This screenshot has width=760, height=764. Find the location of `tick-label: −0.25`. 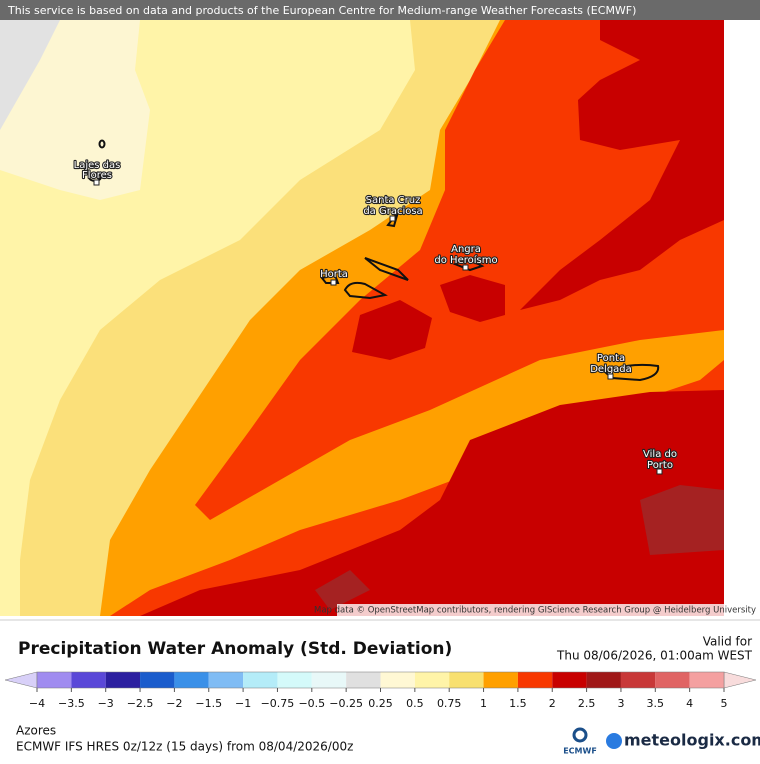

tick-label: −0.25 is located at coordinates (346, 703).